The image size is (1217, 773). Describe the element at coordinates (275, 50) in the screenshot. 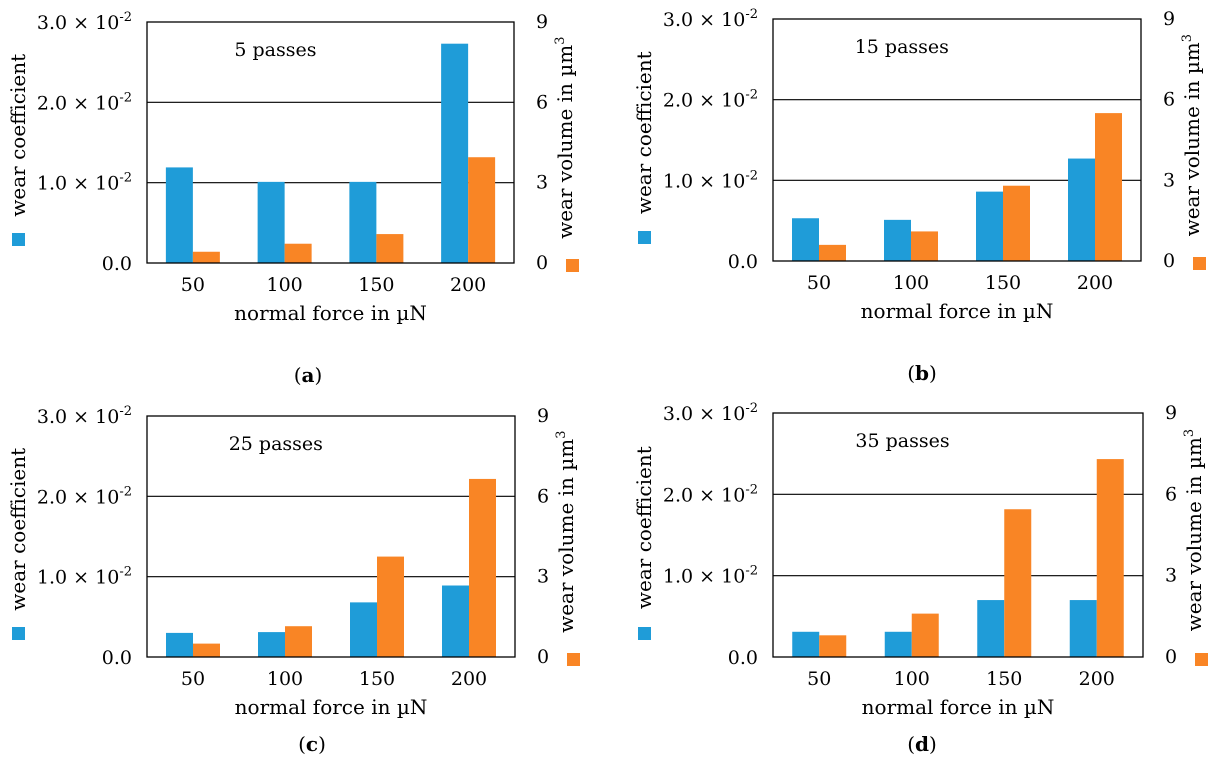

I see `panel-title: 5 passes` at that location.